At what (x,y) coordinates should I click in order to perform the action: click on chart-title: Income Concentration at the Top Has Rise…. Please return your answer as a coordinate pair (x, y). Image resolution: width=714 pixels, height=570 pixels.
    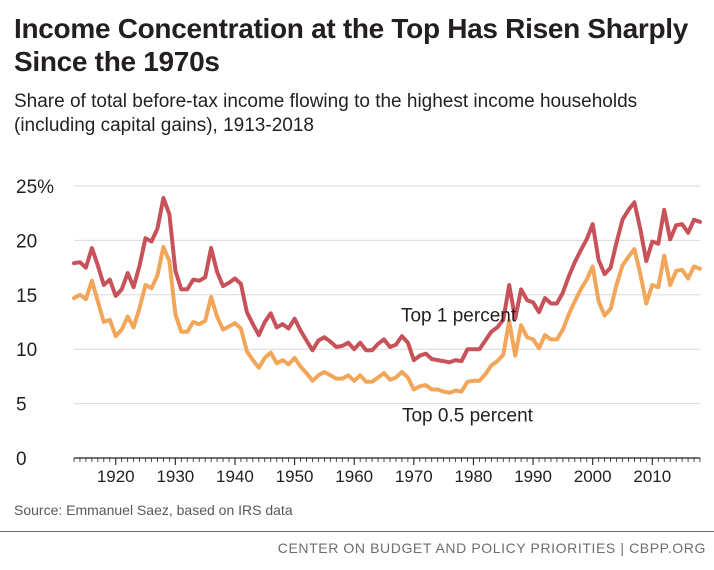
    Looking at the image, I should click on (351, 45).